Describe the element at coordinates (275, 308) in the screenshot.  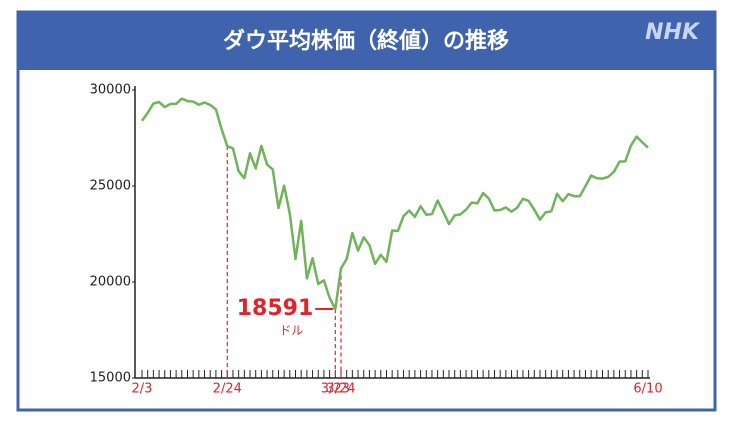
I see `annotation-value: 18591` at that location.